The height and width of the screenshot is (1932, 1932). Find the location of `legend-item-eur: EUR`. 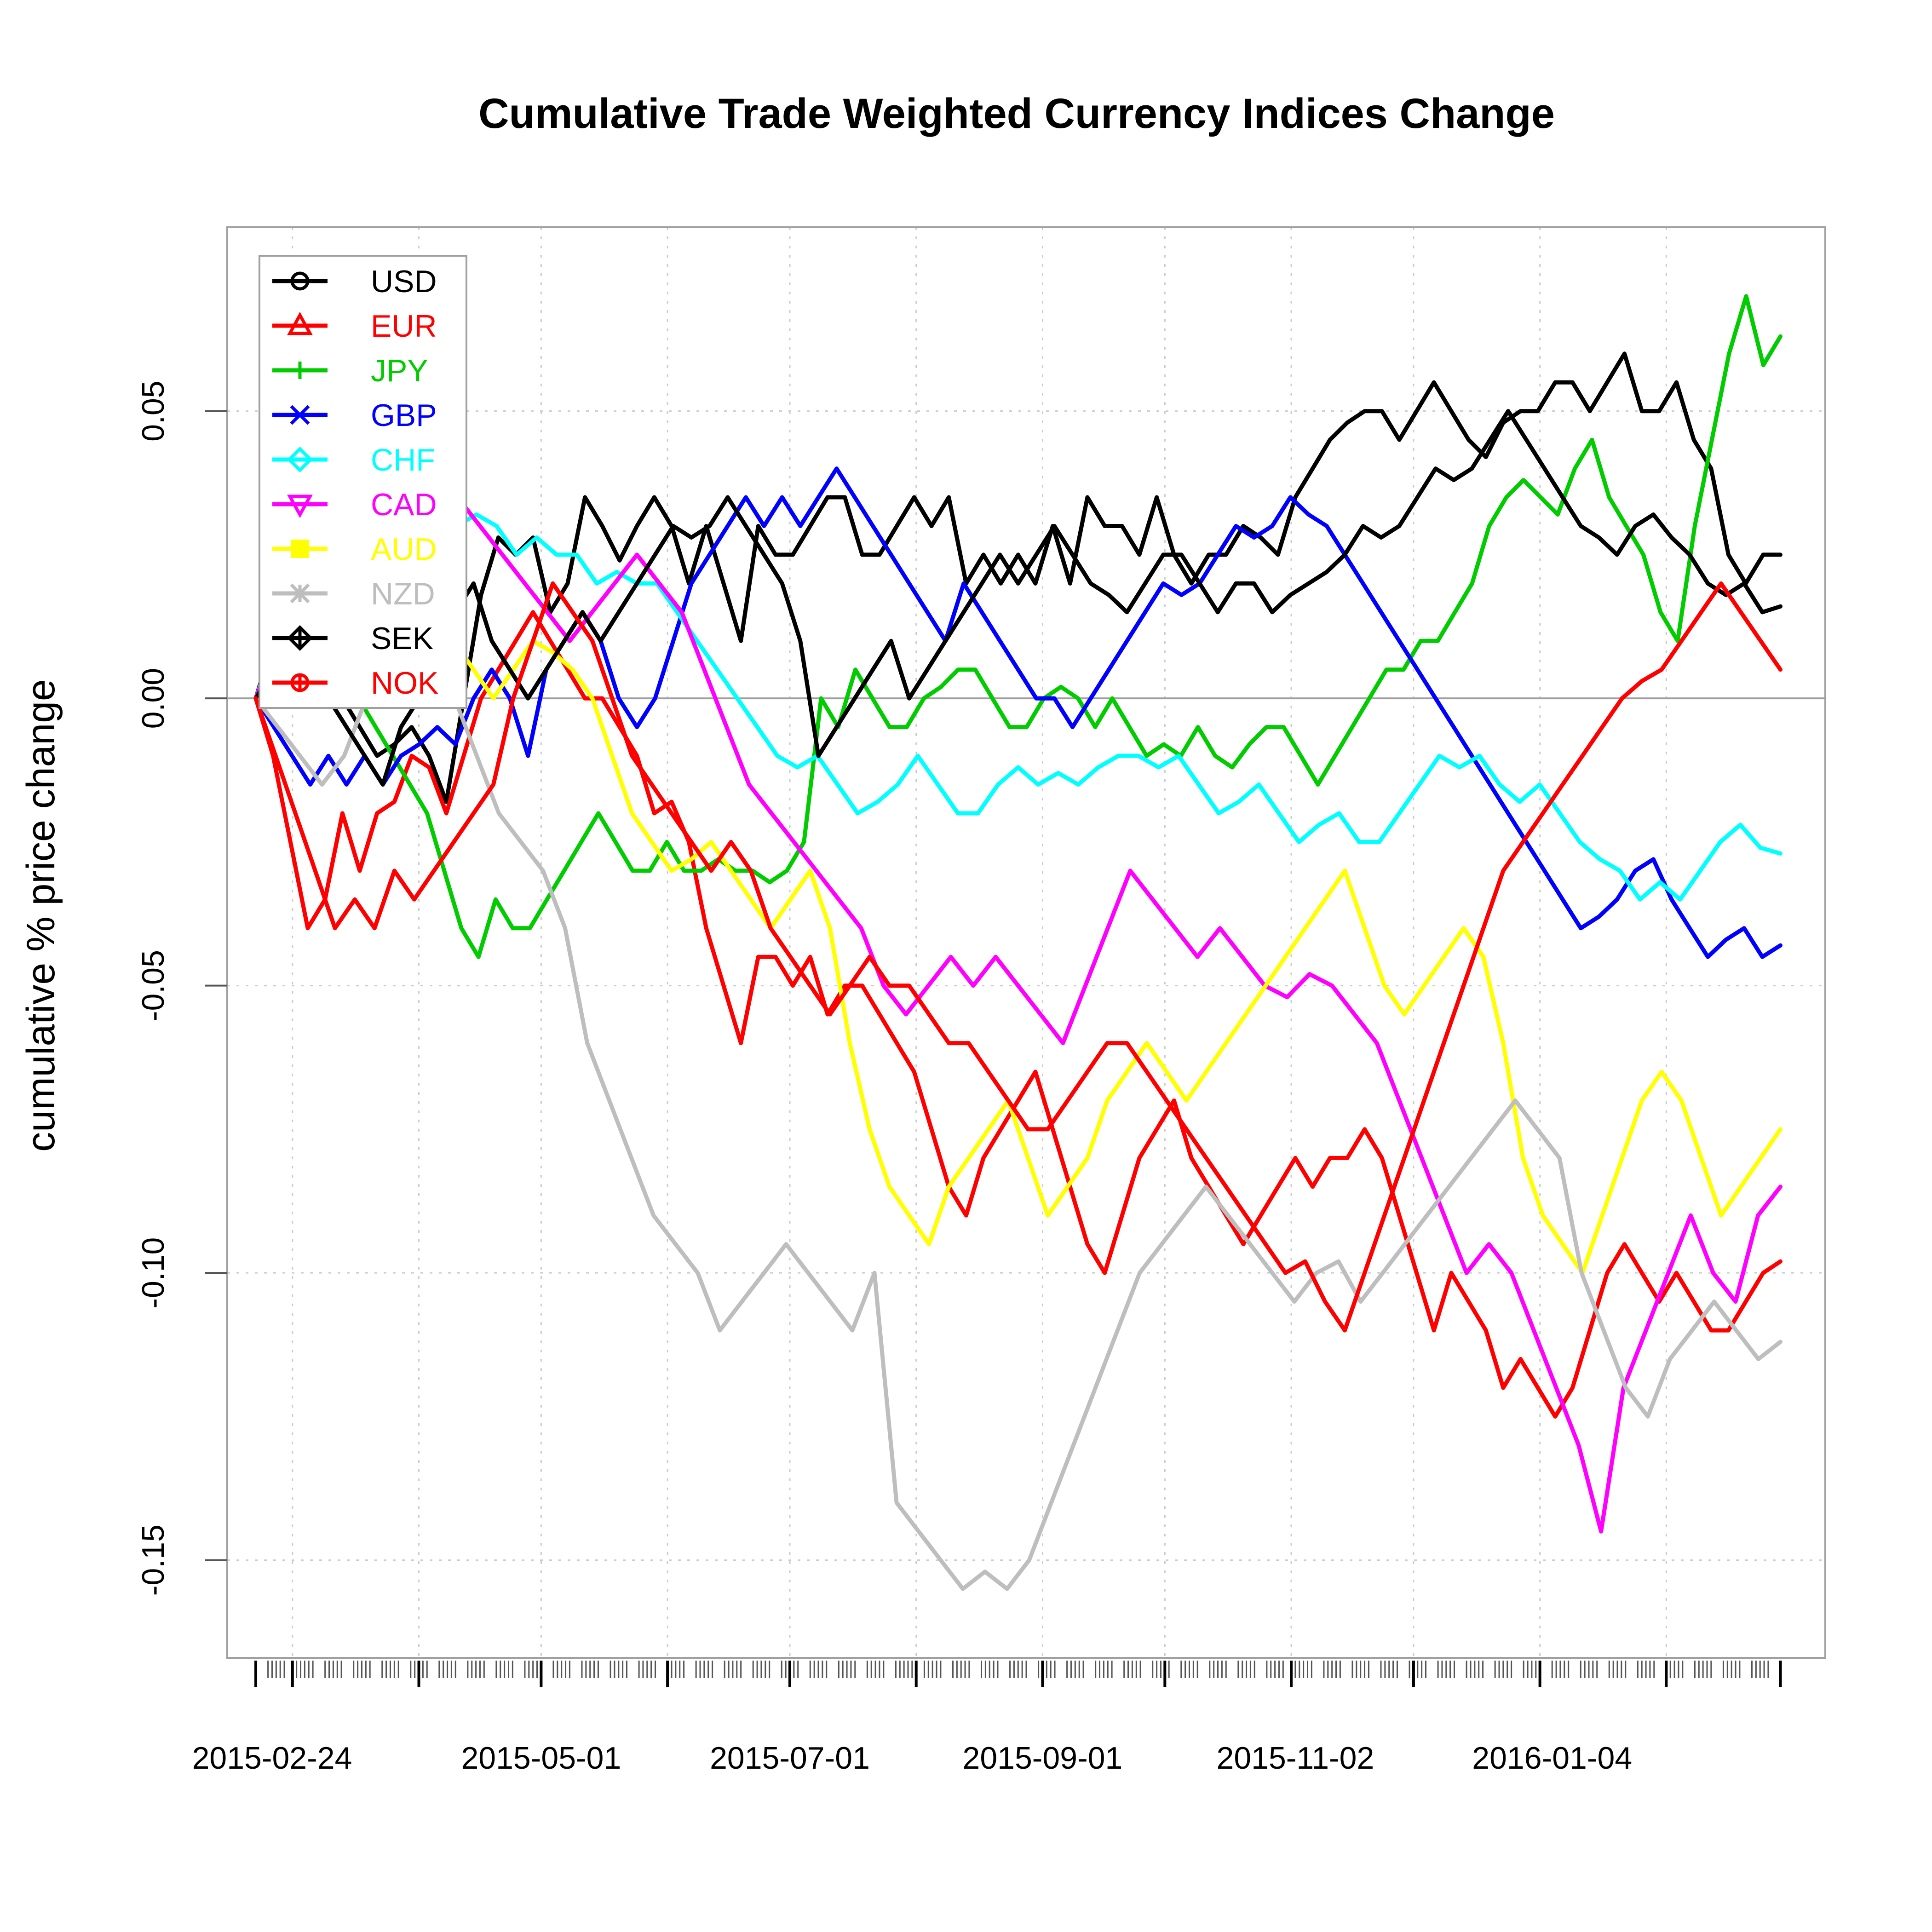

legend-item-eur: EUR is located at coordinates (354, 326).